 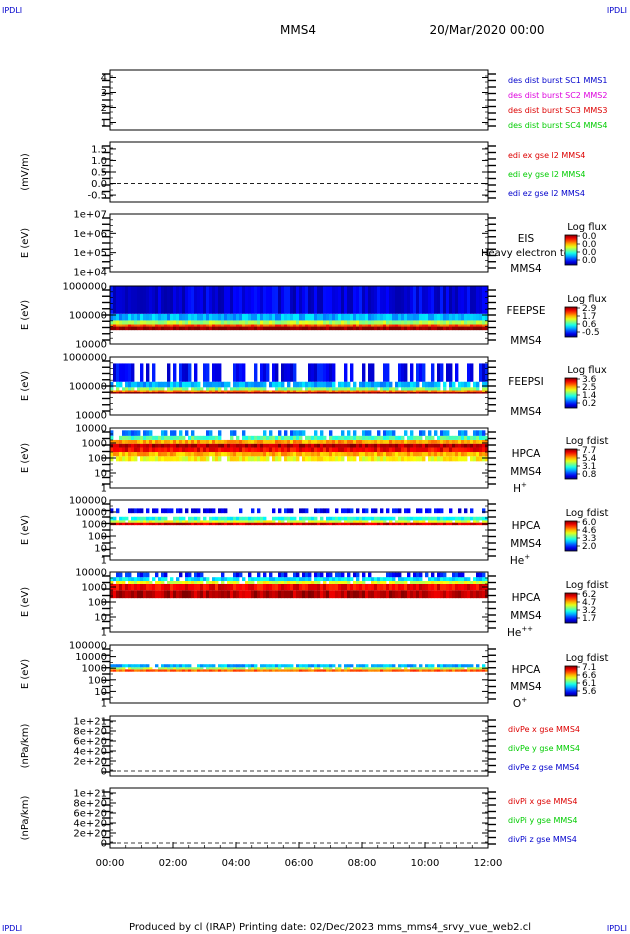 What do you see at coordinates (173, 863) in the screenshot?
I see `x-tick-label: 02:00` at bounding box center [173, 863].